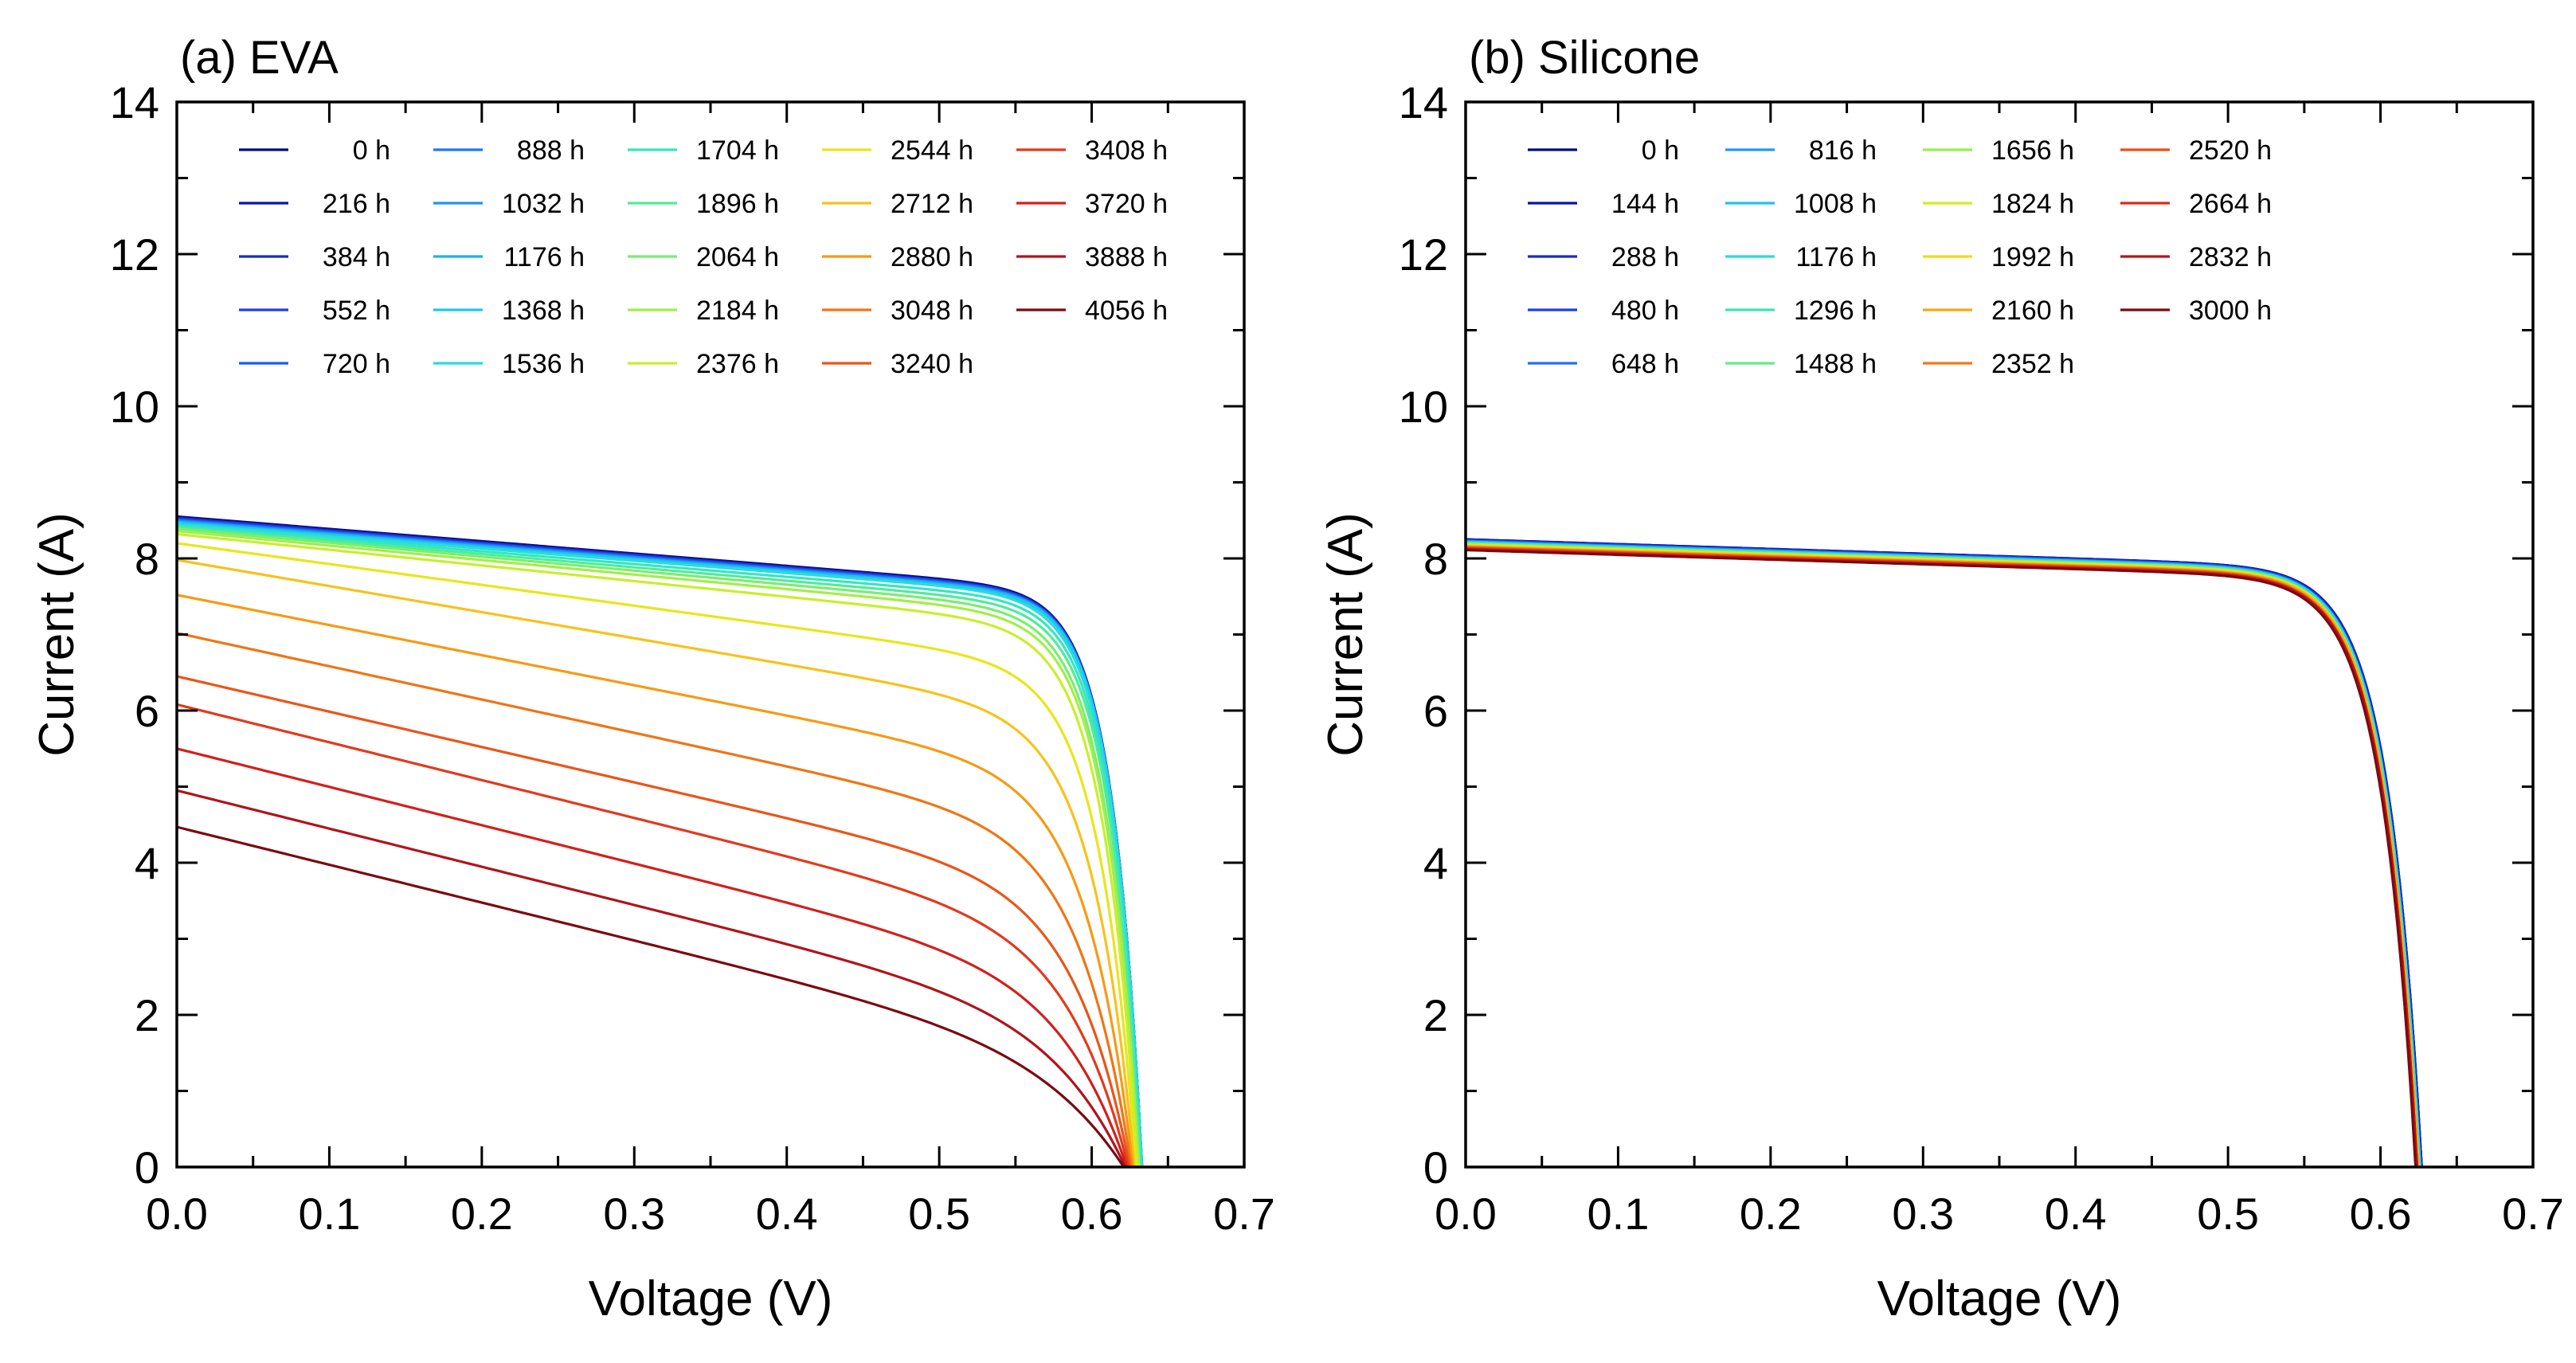  What do you see at coordinates (1435, 559) in the screenshot?
I see `y-tick-label: 8` at bounding box center [1435, 559].